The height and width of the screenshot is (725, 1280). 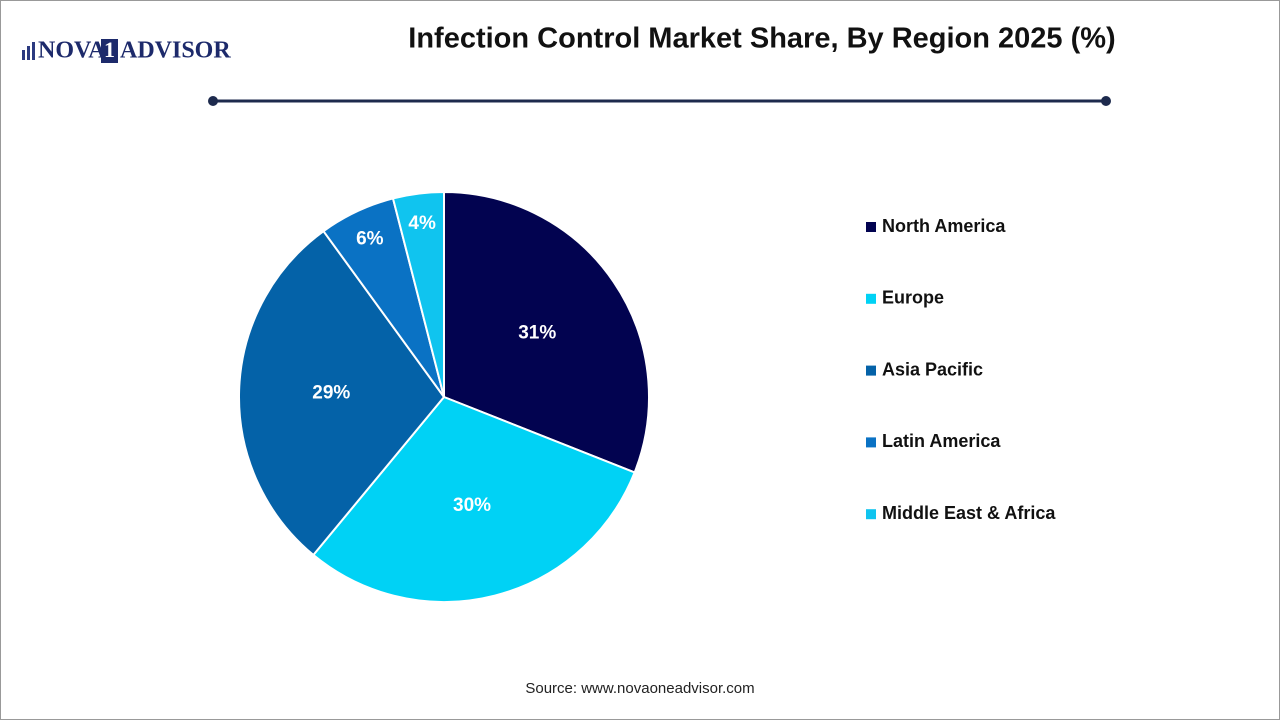 I want to click on legend-label: Latin America, so click(x=941, y=441).